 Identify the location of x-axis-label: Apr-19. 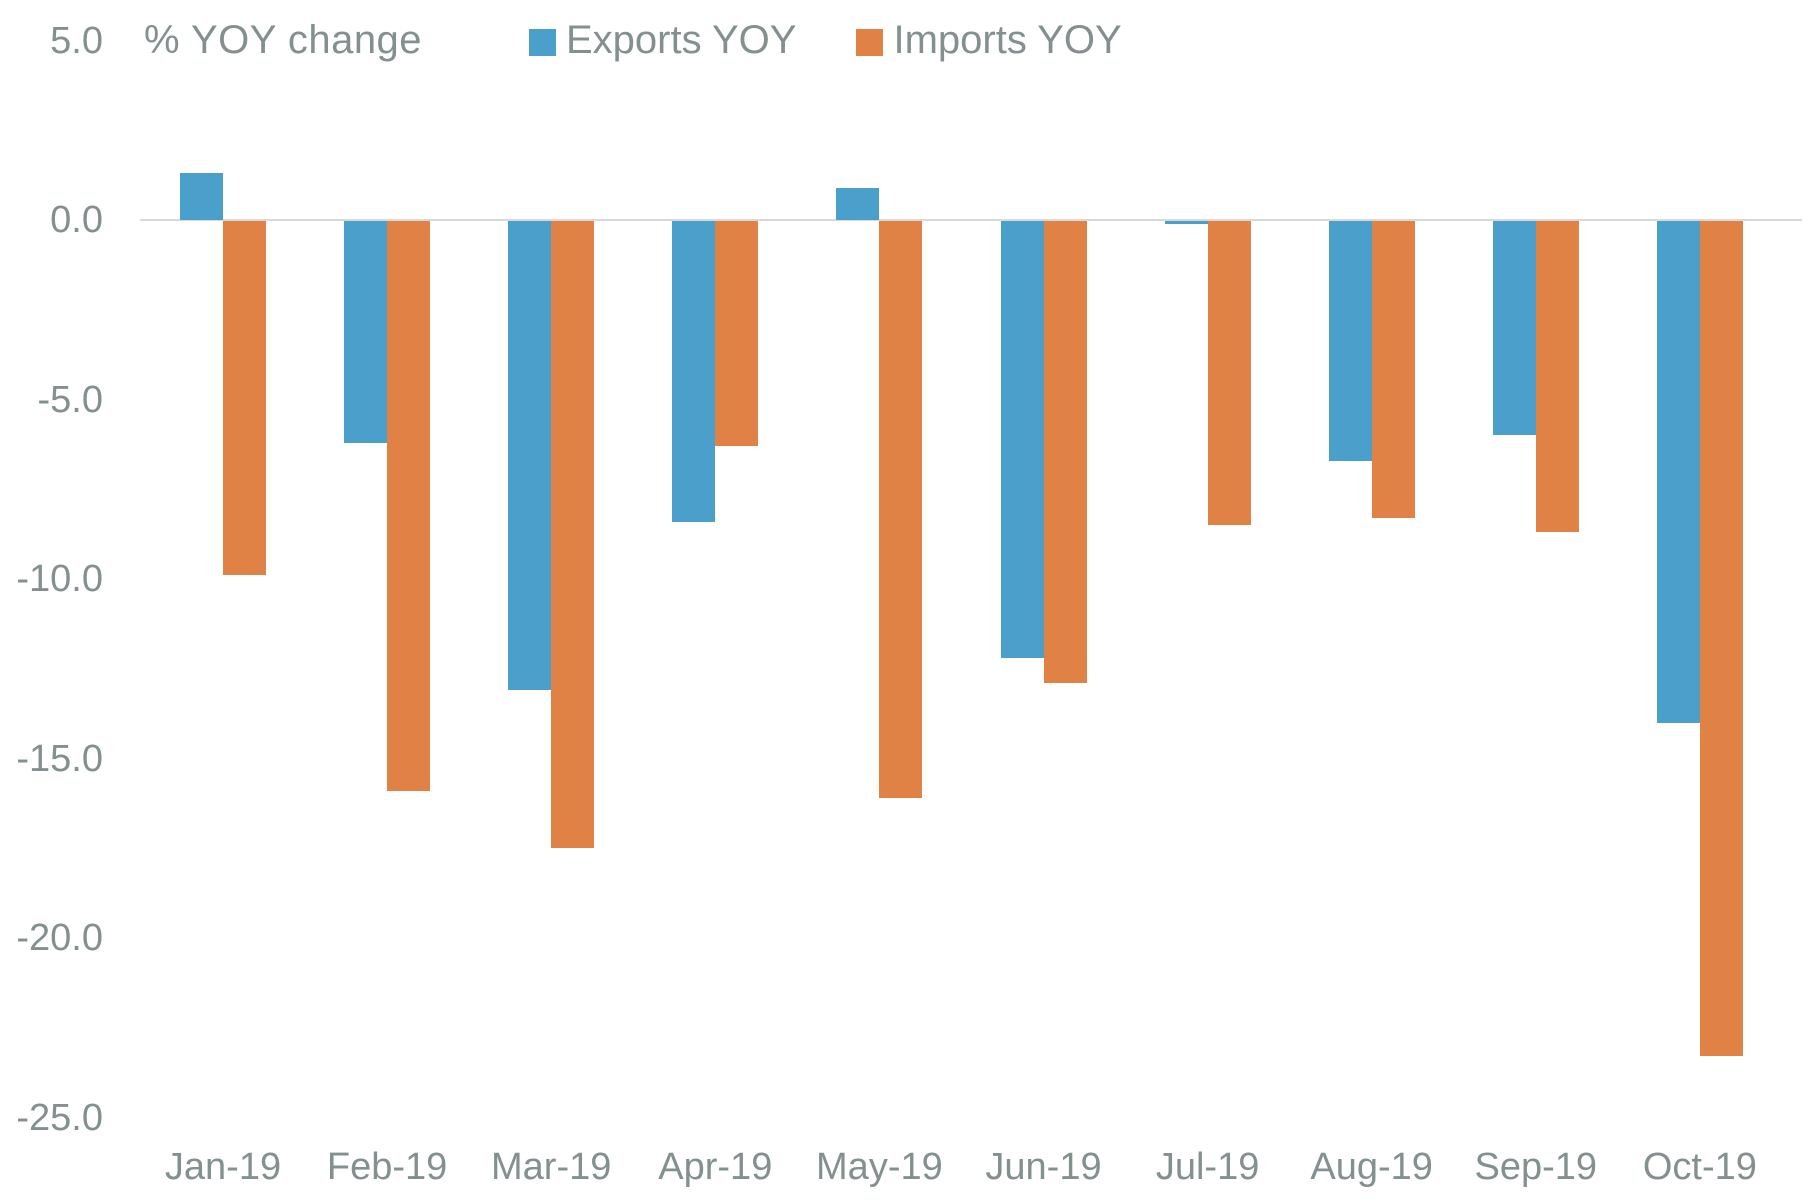
(715, 1167).